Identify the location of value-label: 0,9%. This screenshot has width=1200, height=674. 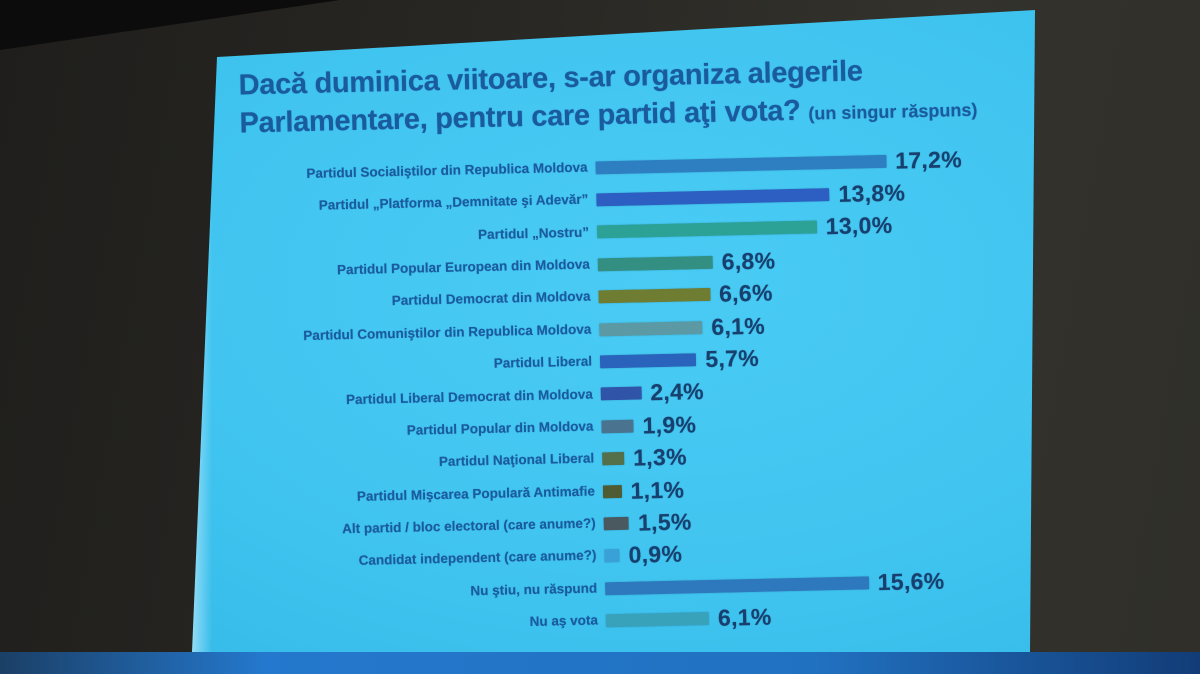
(655, 554).